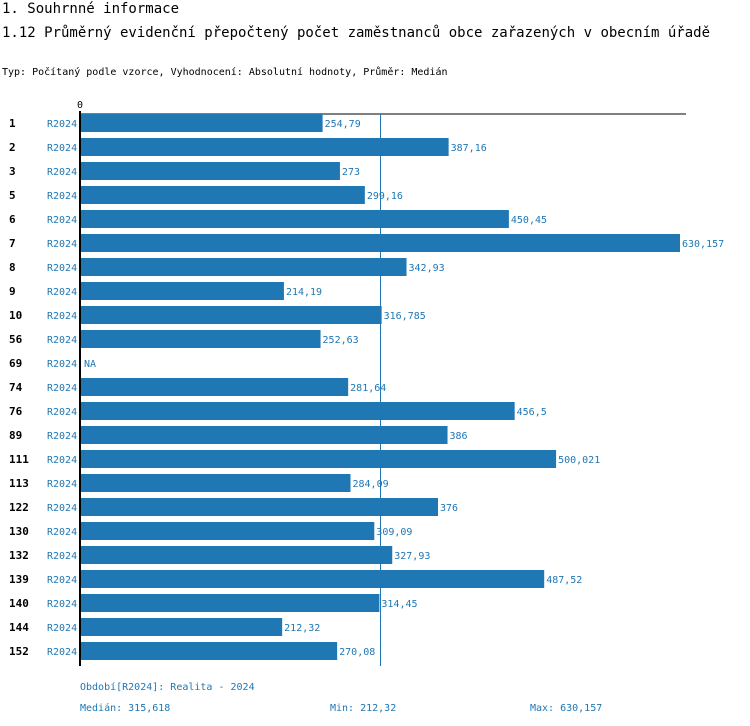  I want to click on row-id-label: 122, so click(19, 507).